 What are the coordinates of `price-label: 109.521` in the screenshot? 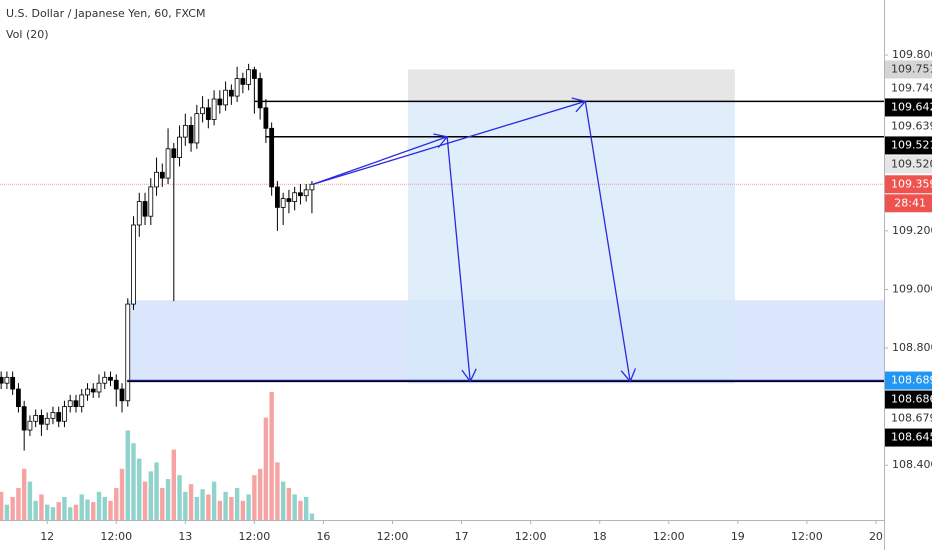 It's located at (911, 144).